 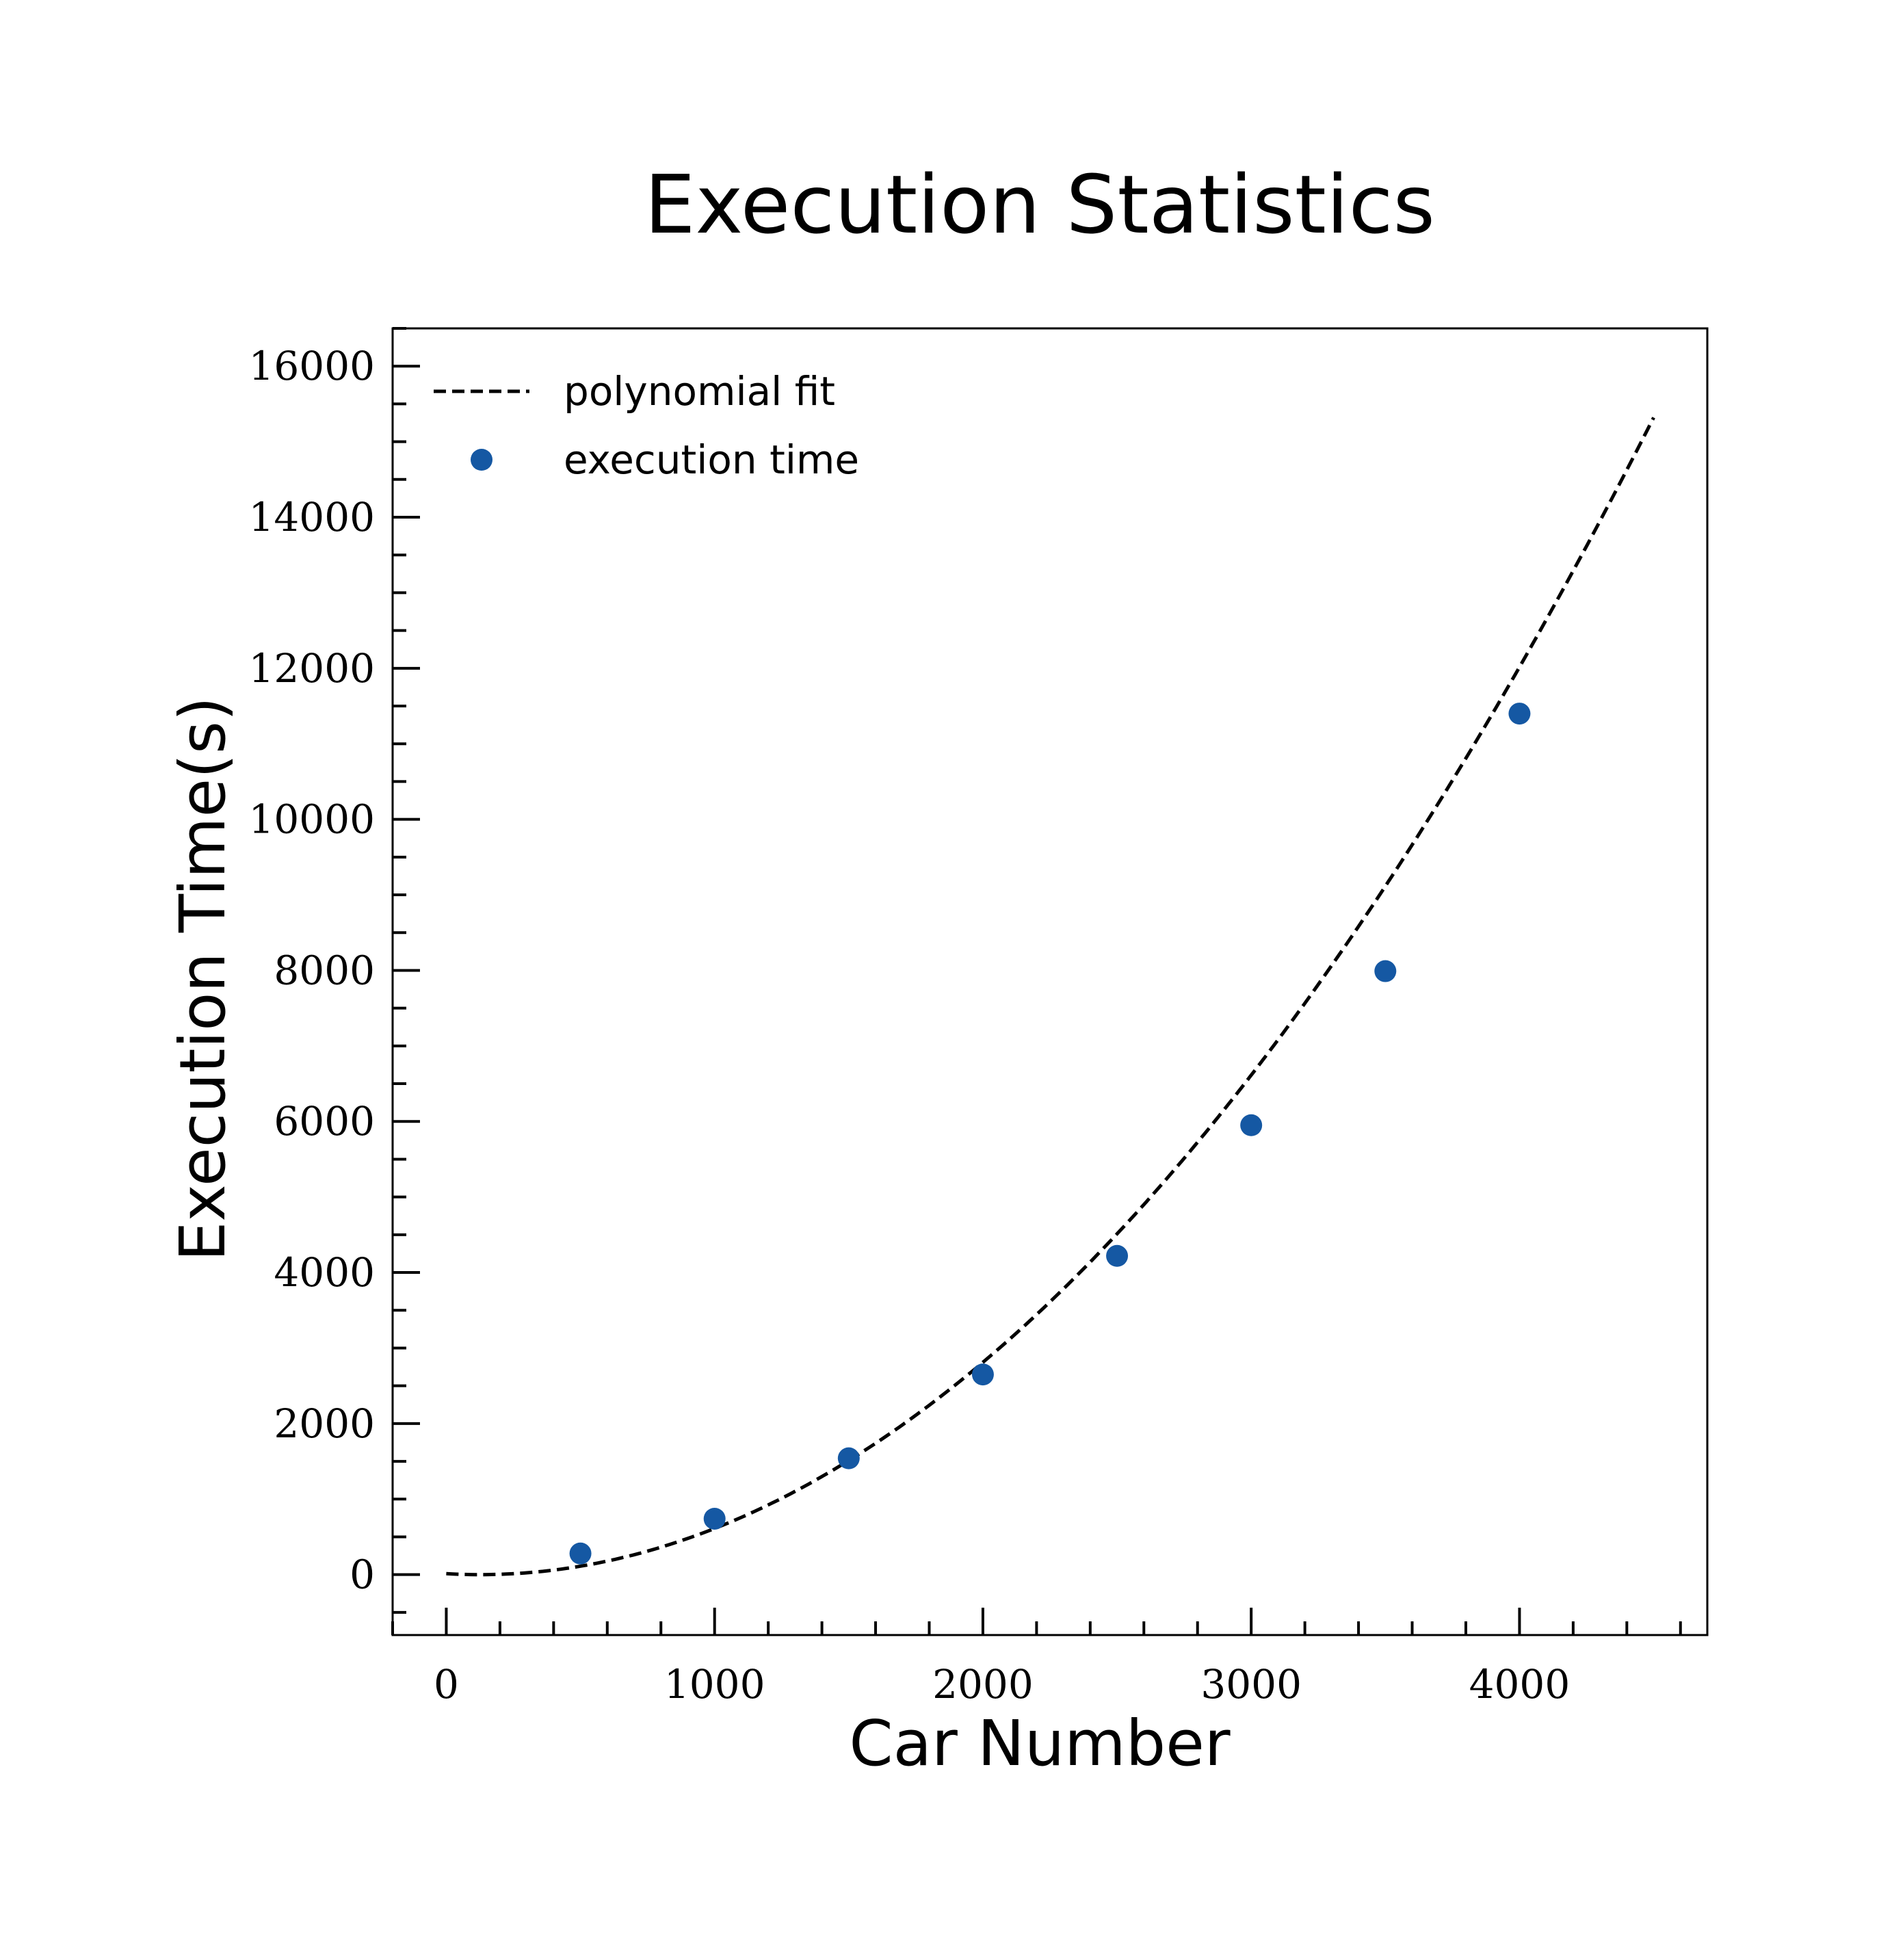 What do you see at coordinates (203, 979) in the screenshot?
I see `y-axis-label: Execution Time(s)` at bounding box center [203, 979].